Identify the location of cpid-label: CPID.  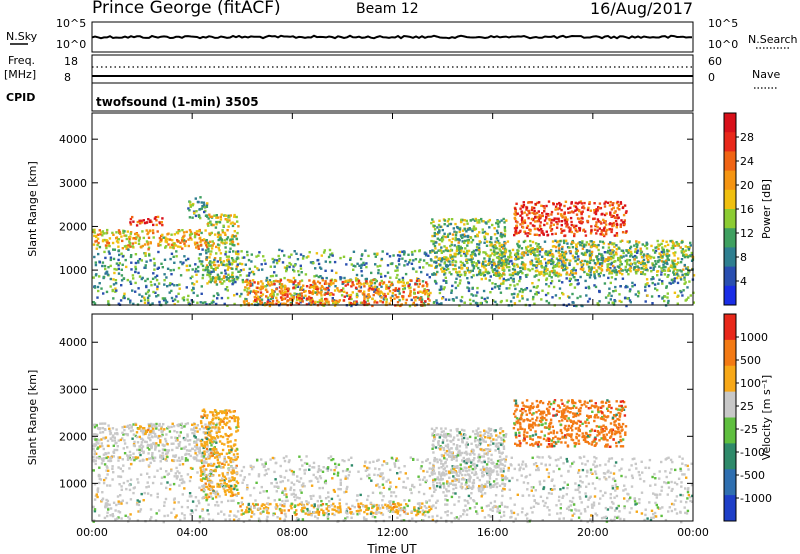
(20, 97).